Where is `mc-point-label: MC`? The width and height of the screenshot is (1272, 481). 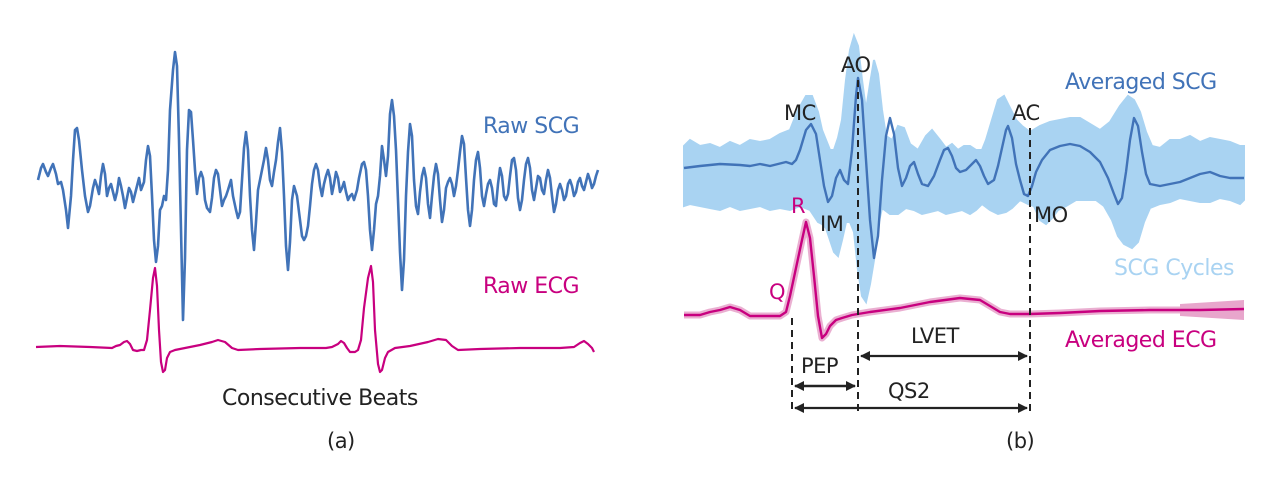
mc-point-label: MC is located at coordinates (800, 113).